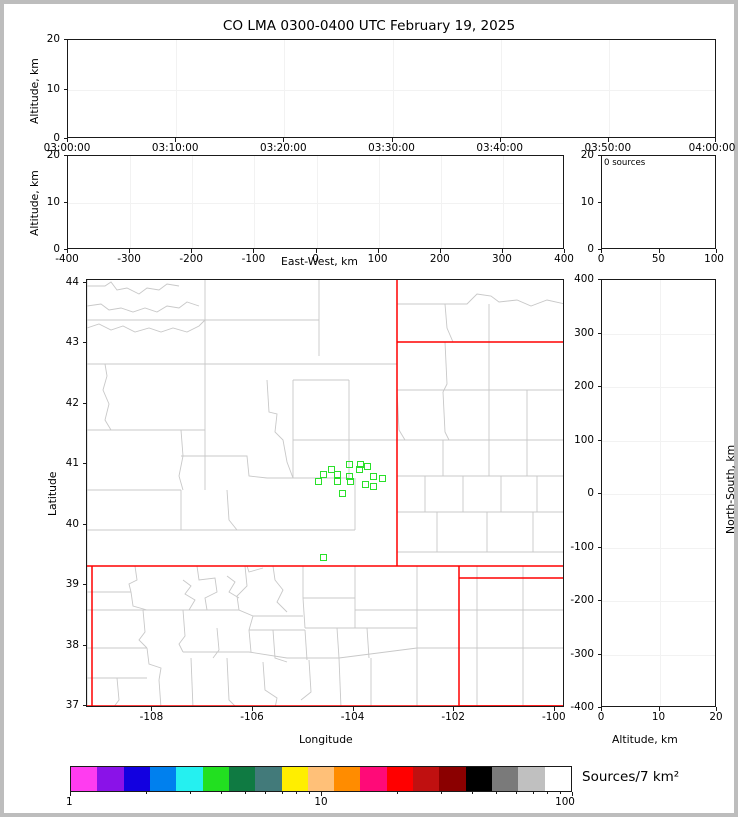 This screenshot has height=817, width=738. What do you see at coordinates (34, 203) in the screenshot?
I see `p2-ylabel: Altitude, km` at bounding box center [34, 203].